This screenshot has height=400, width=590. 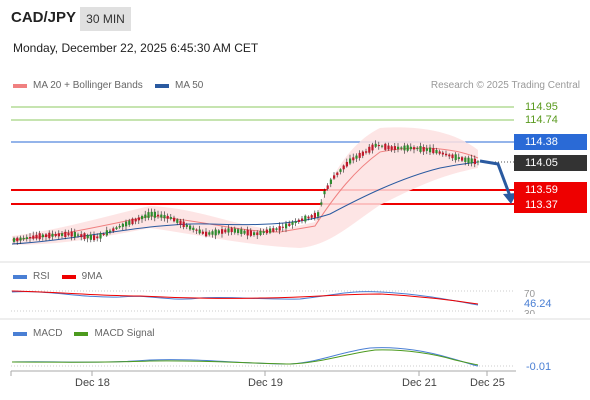 What do you see at coordinates (265, 383) in the screenshot?
I see `x-label-dec19: Dec 19` at bounding box center [265, 383].